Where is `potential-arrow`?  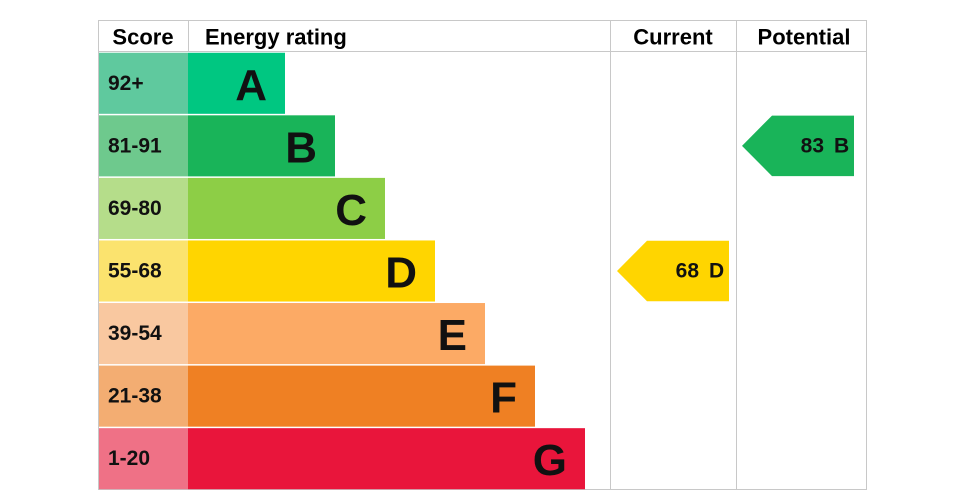
potential-arrow is located at coordinates (798, 146).